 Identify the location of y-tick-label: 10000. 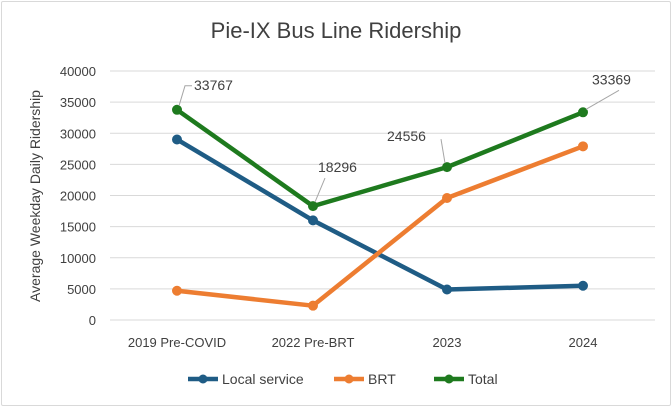
(78, 258).